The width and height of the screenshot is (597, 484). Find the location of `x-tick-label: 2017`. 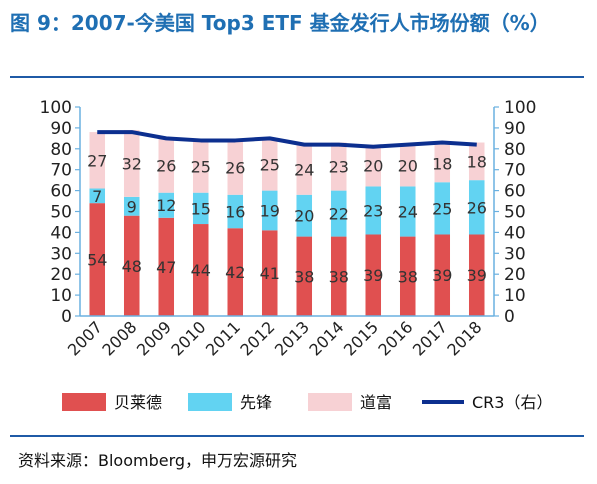

x-tick-label: 2017 is located at coordinates (430, 338).